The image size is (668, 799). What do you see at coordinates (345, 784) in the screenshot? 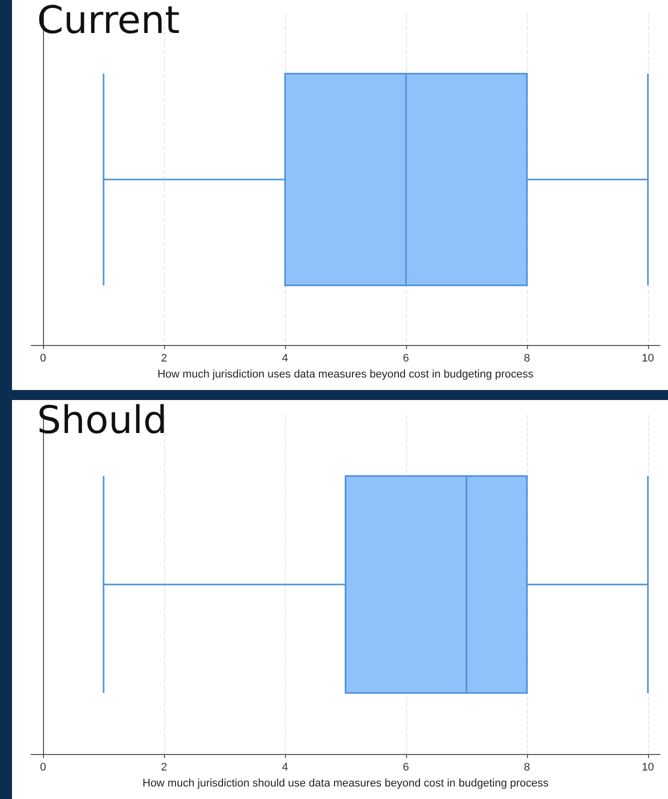
I see `x-axis-title: How much jurisdiction should use data measures beyond cost in budgeting process` at bounding box center [345, 784].